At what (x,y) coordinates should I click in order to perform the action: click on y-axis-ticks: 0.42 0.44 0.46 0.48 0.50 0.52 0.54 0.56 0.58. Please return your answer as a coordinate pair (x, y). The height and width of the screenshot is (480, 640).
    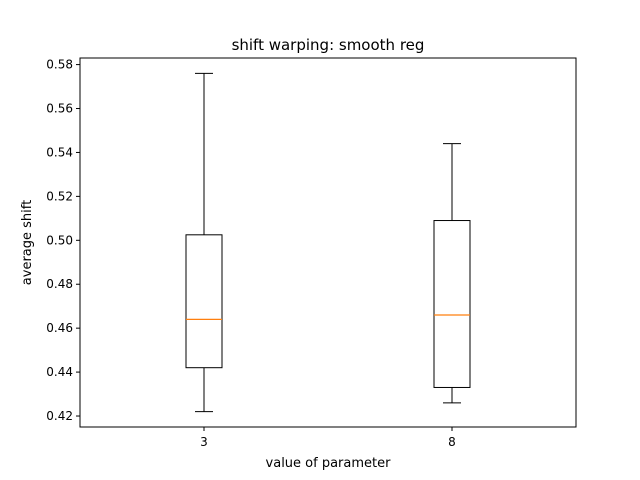
    Looking at the image, I should click on (63, 240).